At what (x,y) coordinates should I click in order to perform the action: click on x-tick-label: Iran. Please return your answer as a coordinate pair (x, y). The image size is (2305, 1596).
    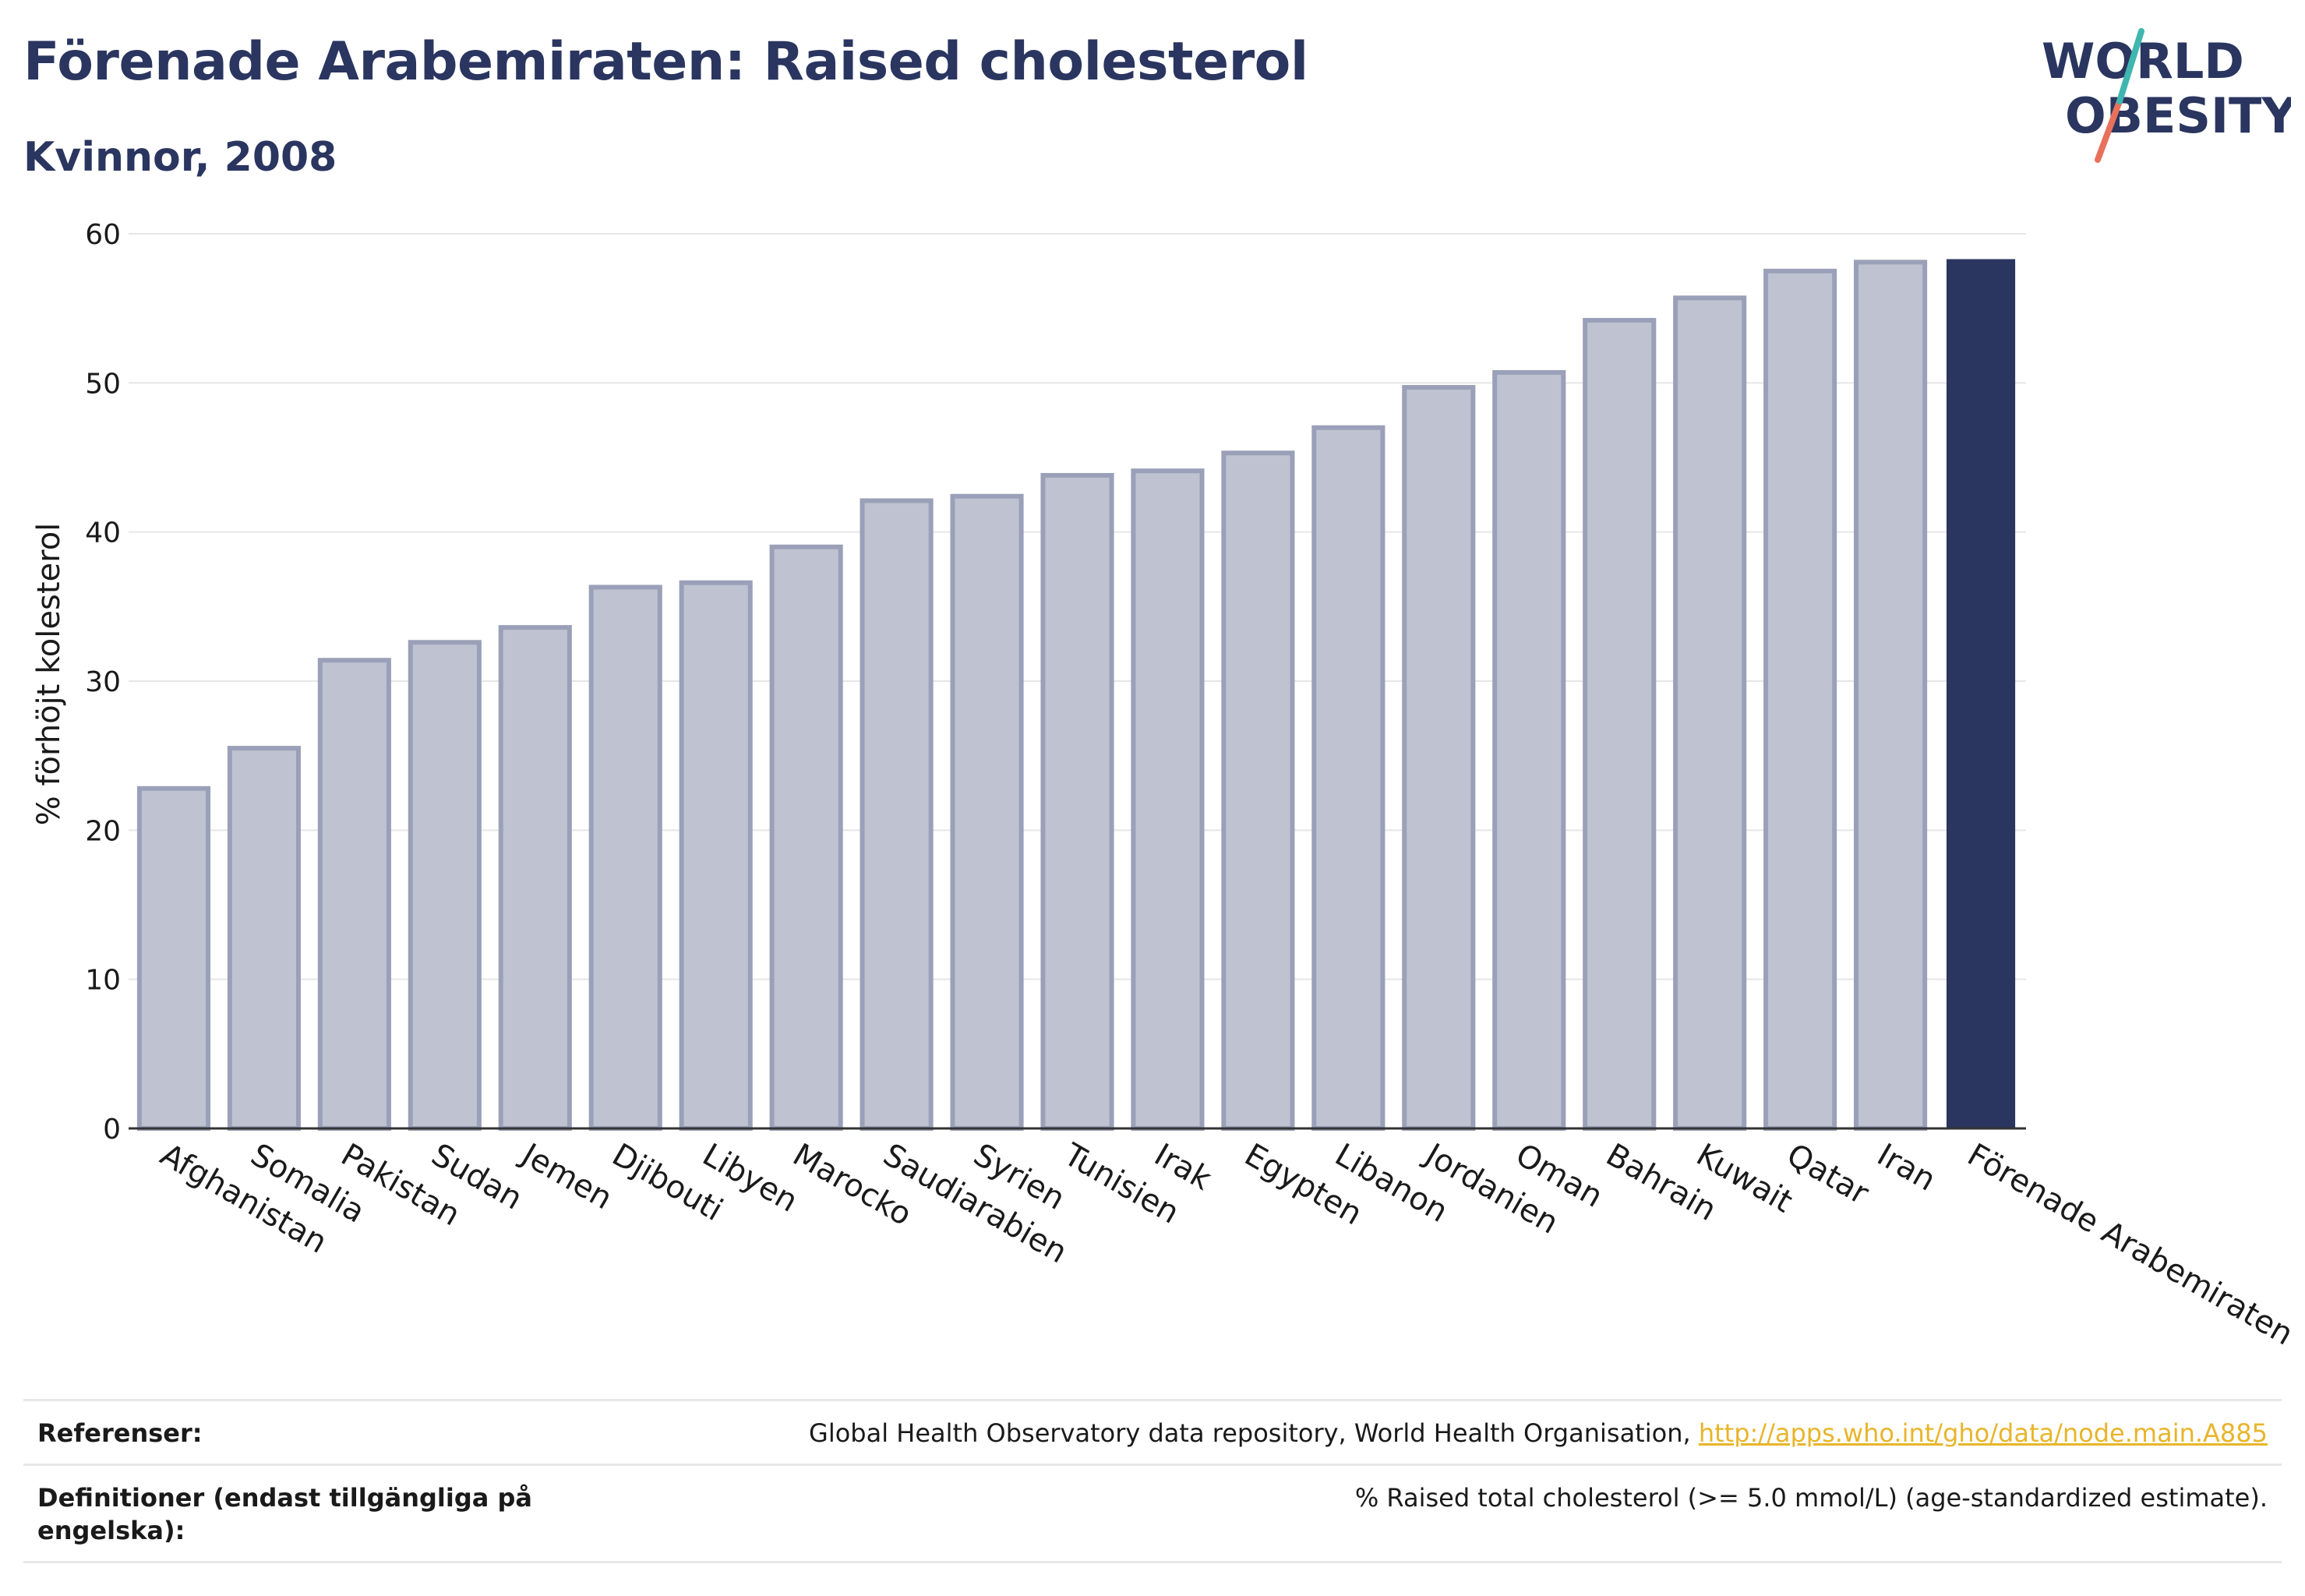
    Looking at the image, I should click on (1906, 1168).